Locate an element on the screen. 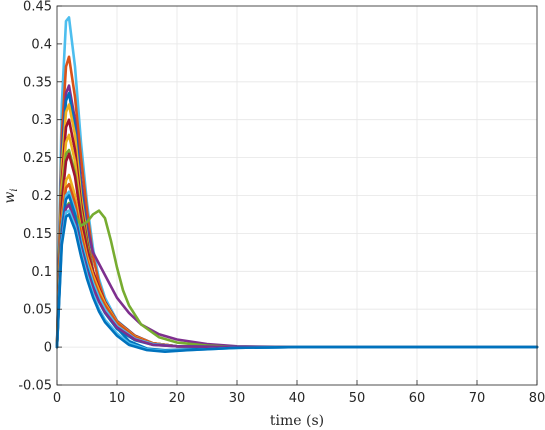 This screenshot has height=430, width=545. x-tick-label: 0 is located at coordinates (57, 398).